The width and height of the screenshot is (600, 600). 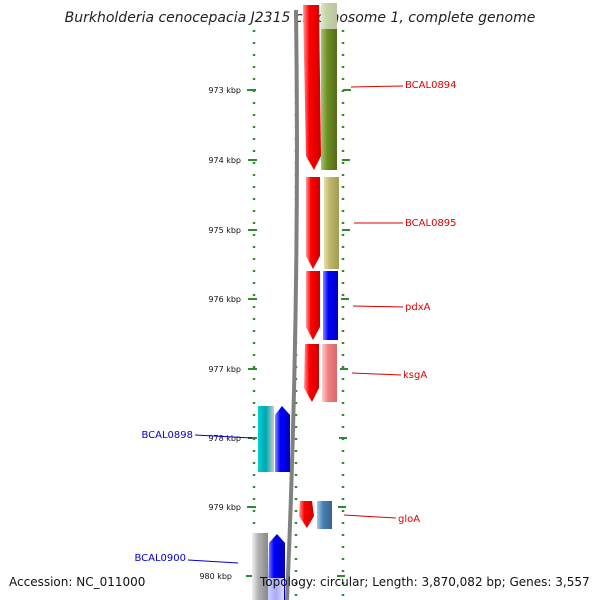 I want to click on gene-bar-gloa, so click(x=324, y=515).